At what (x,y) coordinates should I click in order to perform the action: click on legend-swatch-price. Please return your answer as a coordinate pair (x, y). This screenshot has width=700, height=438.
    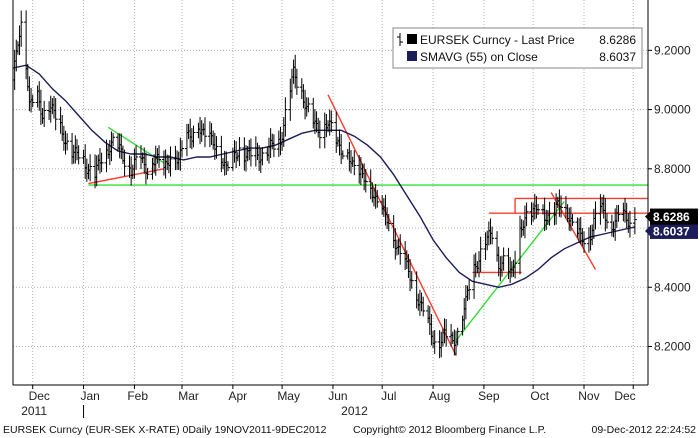
    Looking at the image, I should click on (412, 39).